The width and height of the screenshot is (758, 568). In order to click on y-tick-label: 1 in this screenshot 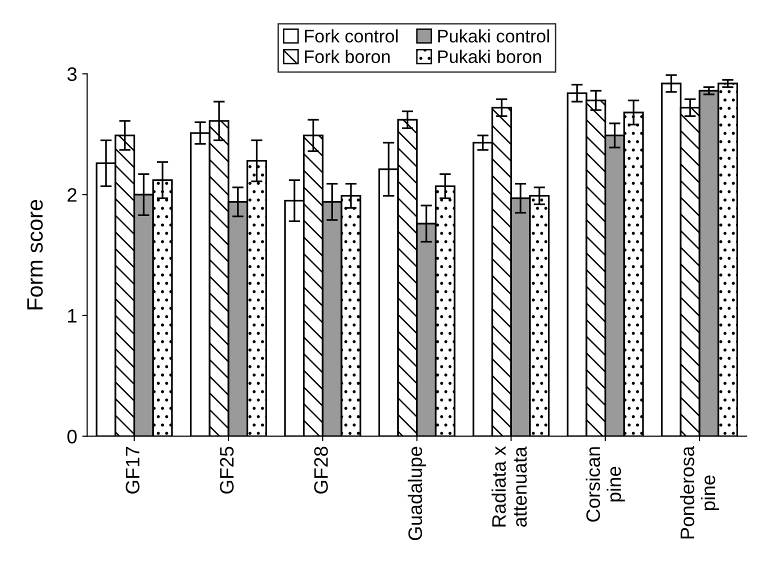, I will do `click(72, 315)`.